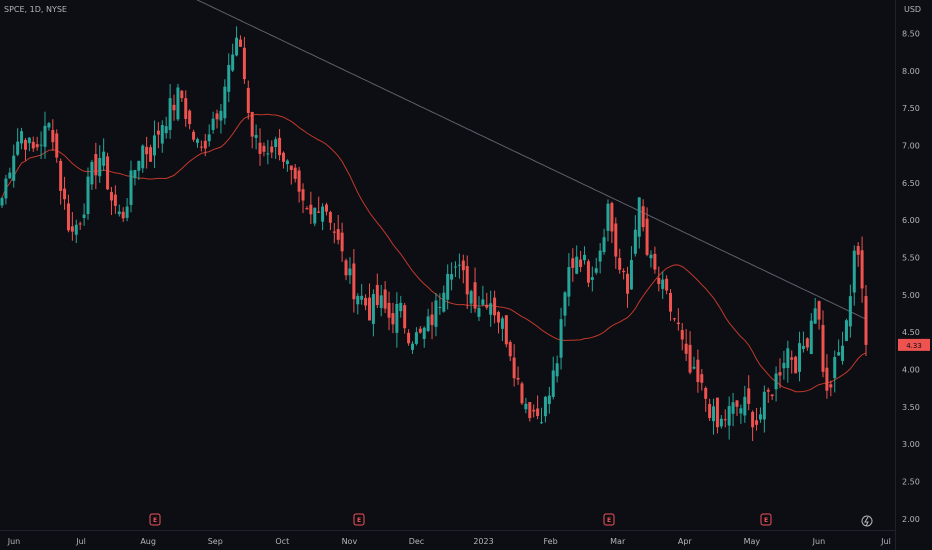 This screenshot has width=932, height=550. Describe the element at coordinates (867, 521) in the screenshot. I see `lightning-icon` at that location.